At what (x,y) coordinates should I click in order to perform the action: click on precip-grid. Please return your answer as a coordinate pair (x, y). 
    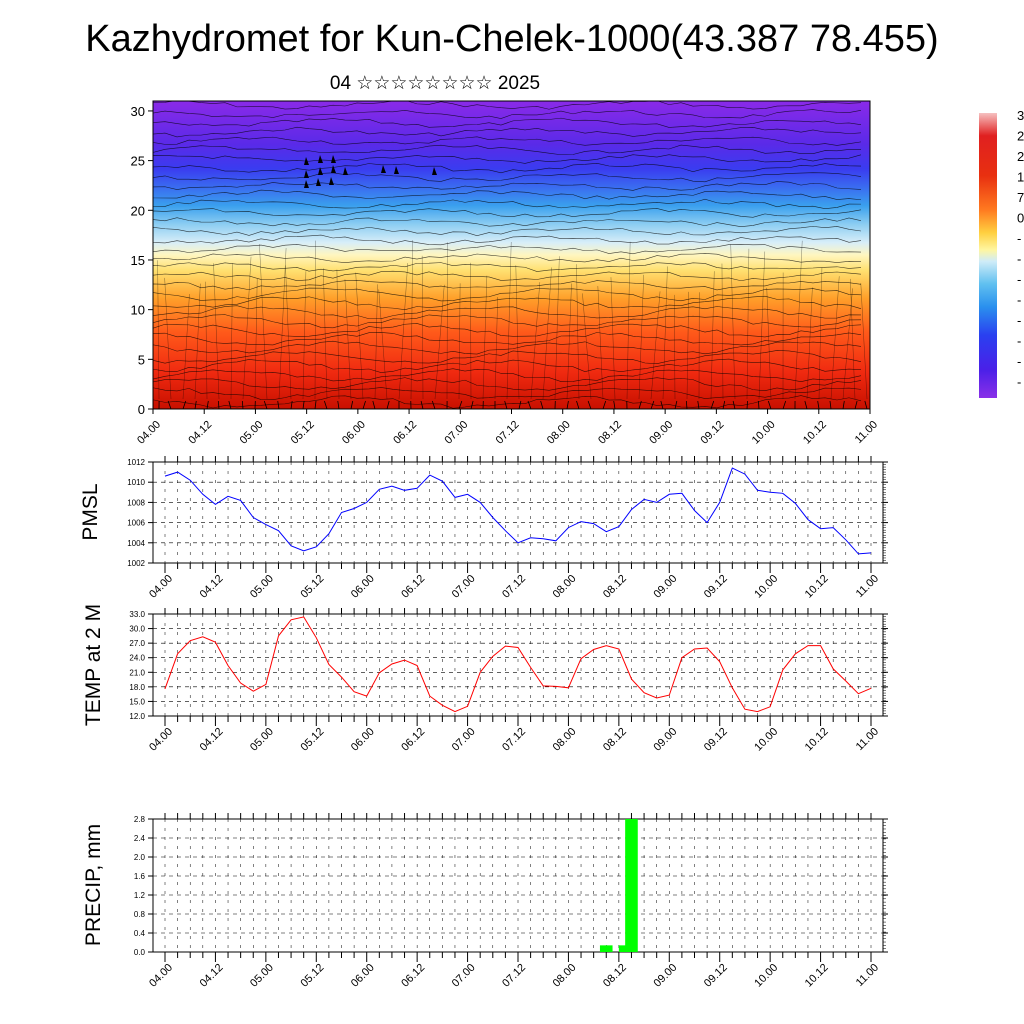
    Looking at the image, I should click on (518, 885).